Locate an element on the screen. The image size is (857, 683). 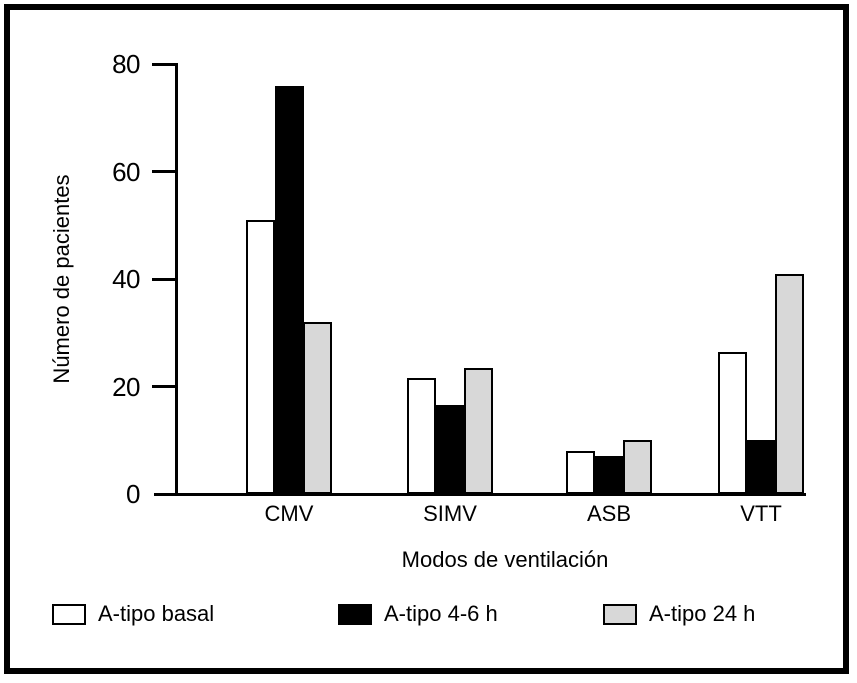
y-axis-title: Número de pacientes is located at coordinates (61, 279).